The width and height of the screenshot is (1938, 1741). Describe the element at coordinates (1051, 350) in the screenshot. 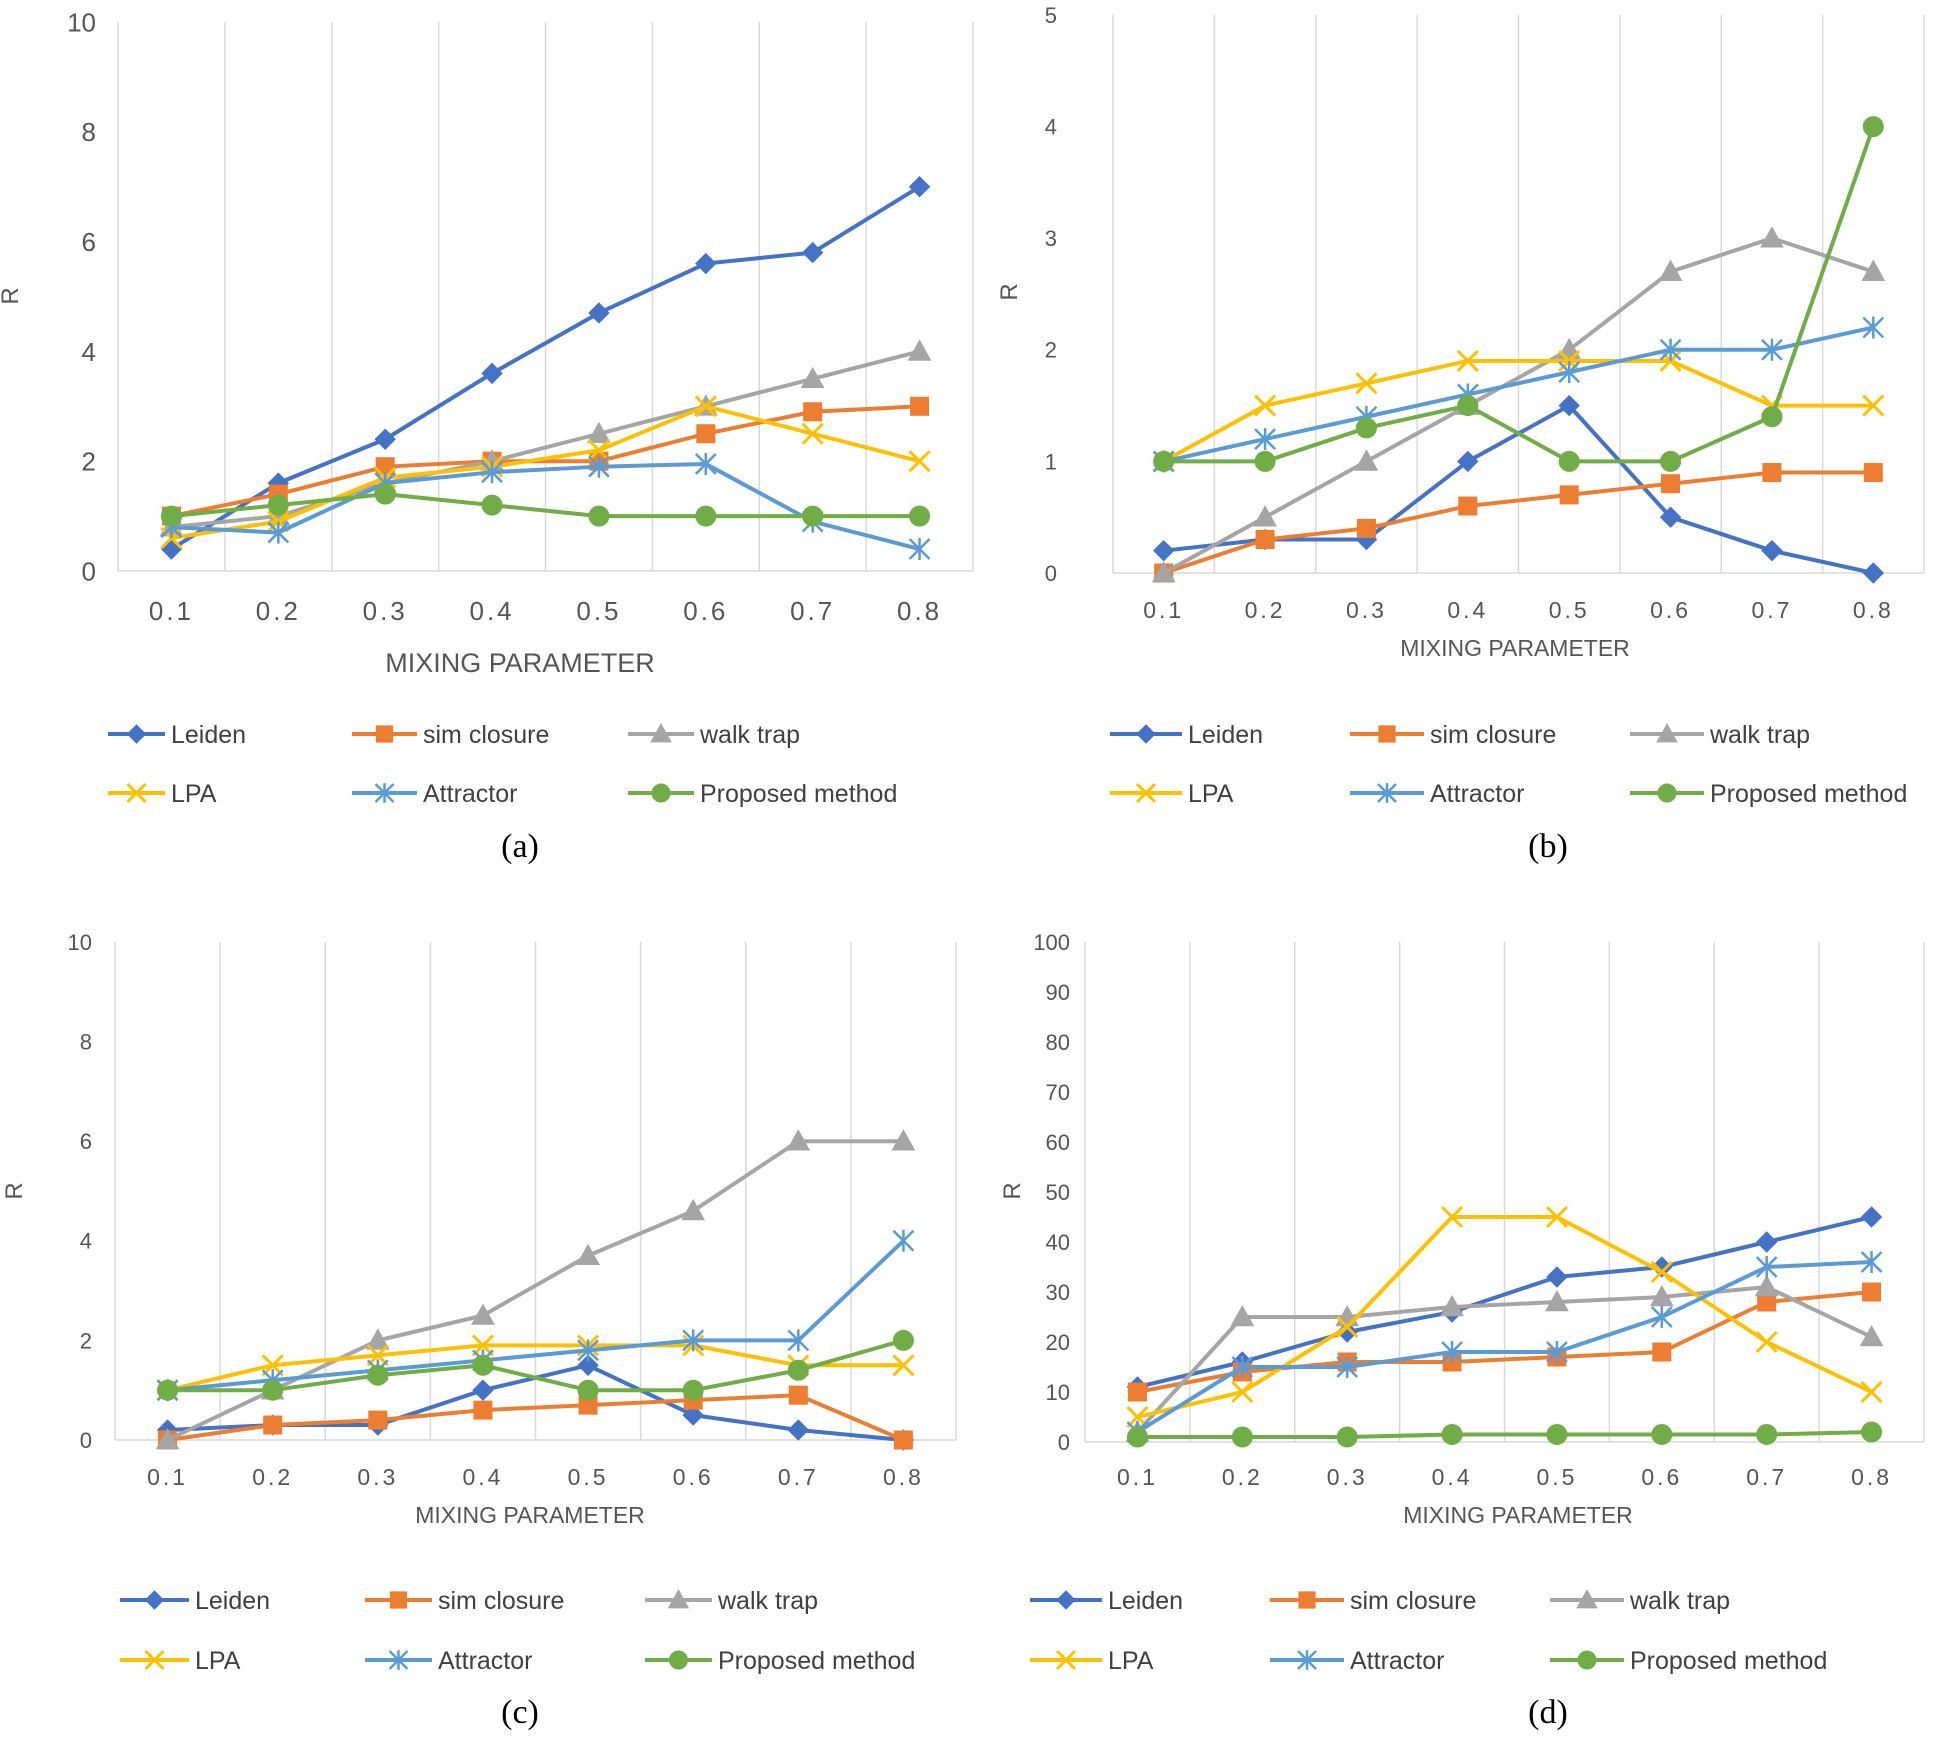

I see `y-tick-label: 2` at that location.